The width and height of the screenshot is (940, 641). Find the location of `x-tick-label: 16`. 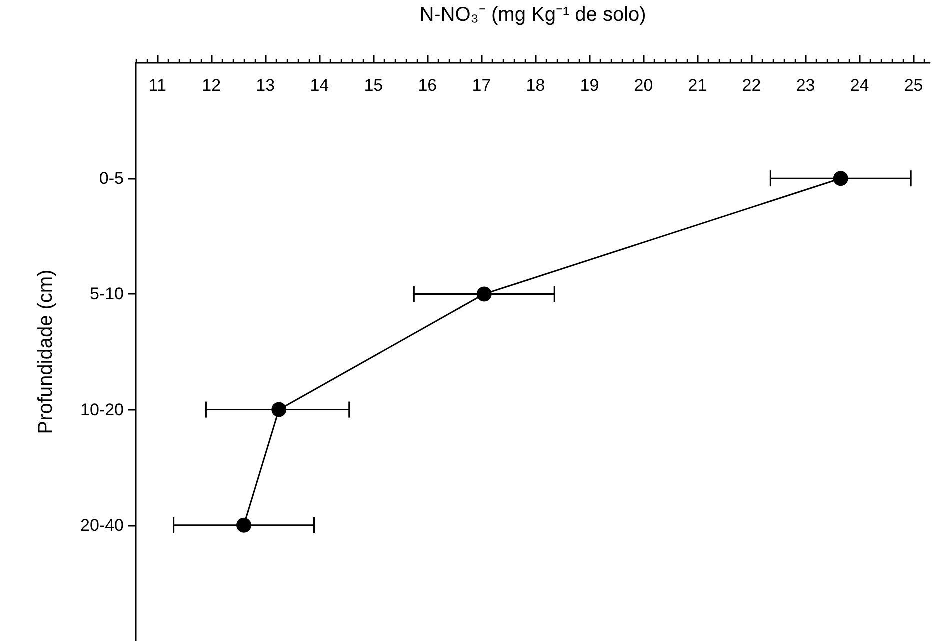

x-tick-label: 16 is located at coordinates (428, 85).